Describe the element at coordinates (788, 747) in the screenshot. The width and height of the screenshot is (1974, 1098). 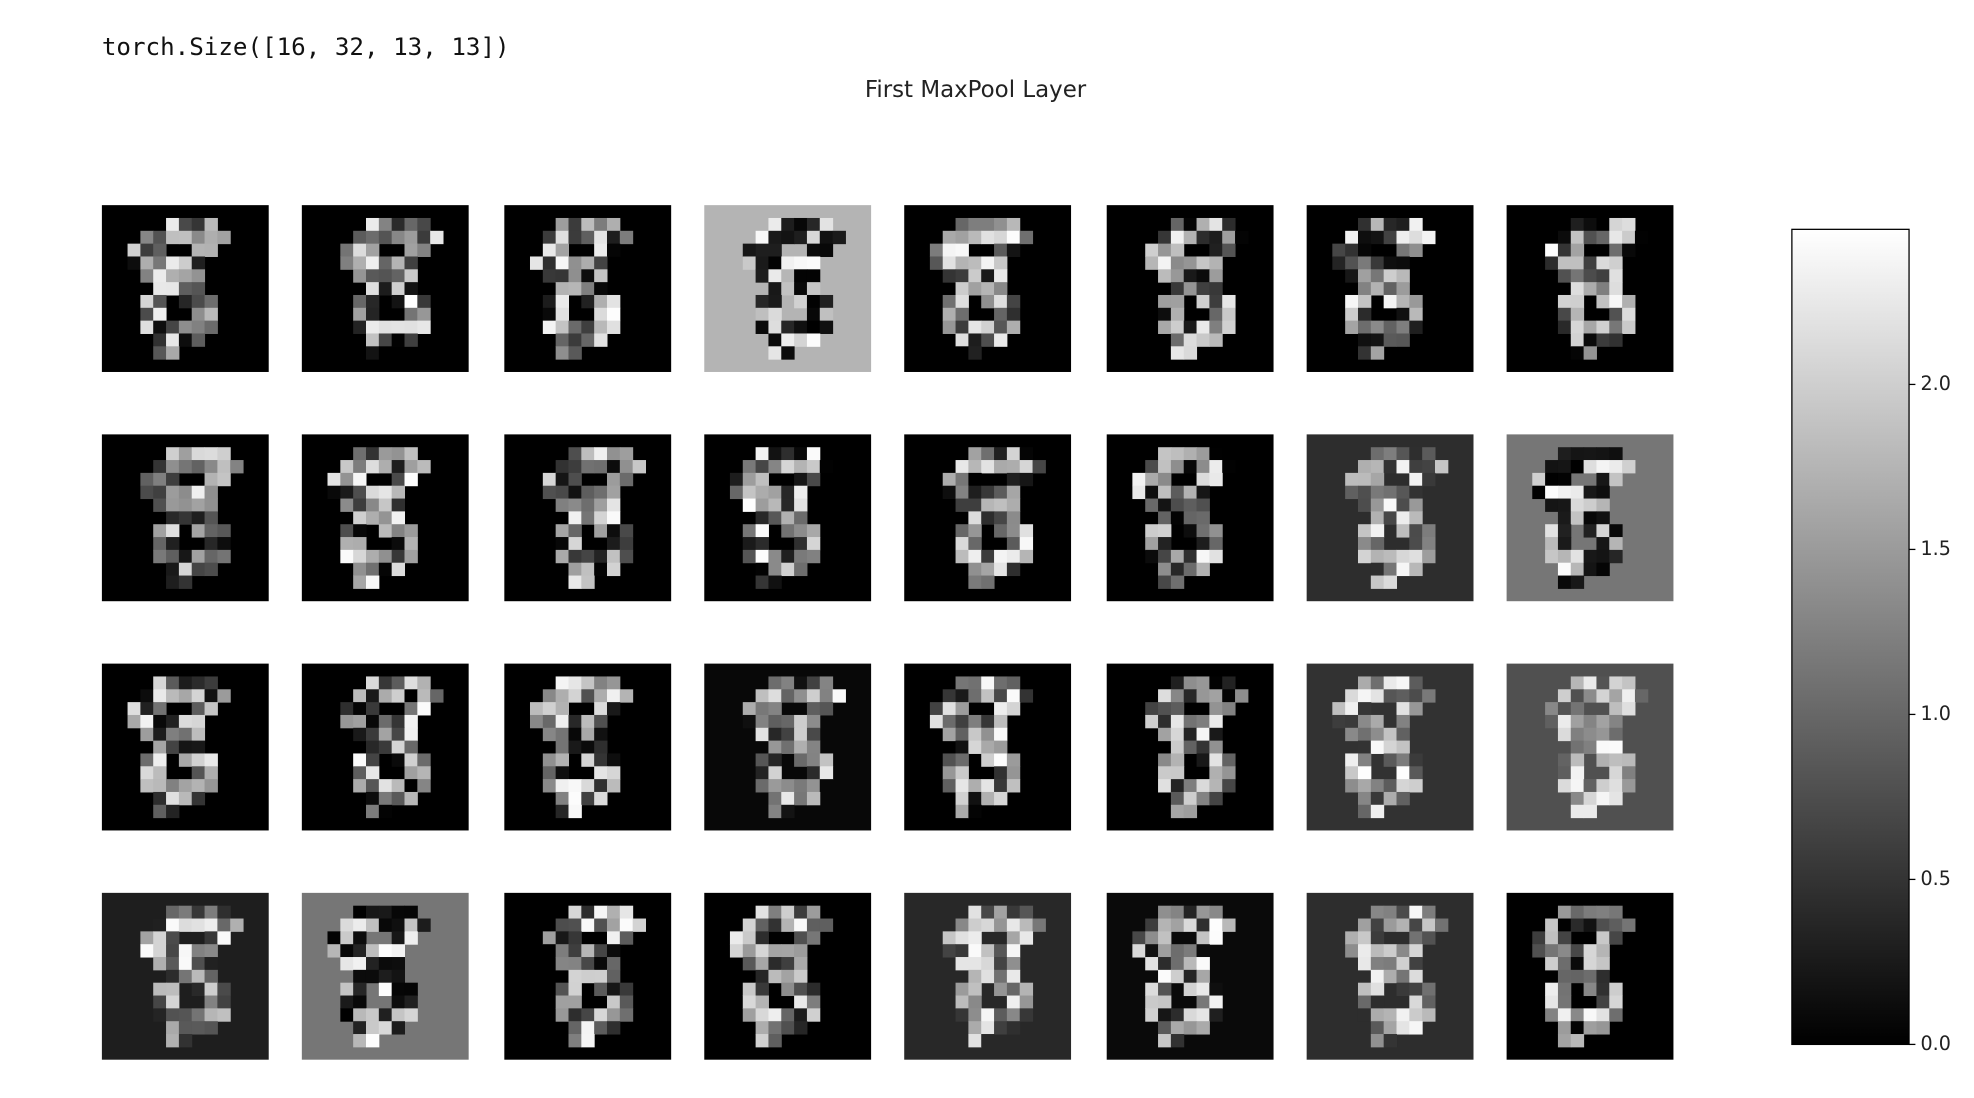
I see `feature-map` at that location.